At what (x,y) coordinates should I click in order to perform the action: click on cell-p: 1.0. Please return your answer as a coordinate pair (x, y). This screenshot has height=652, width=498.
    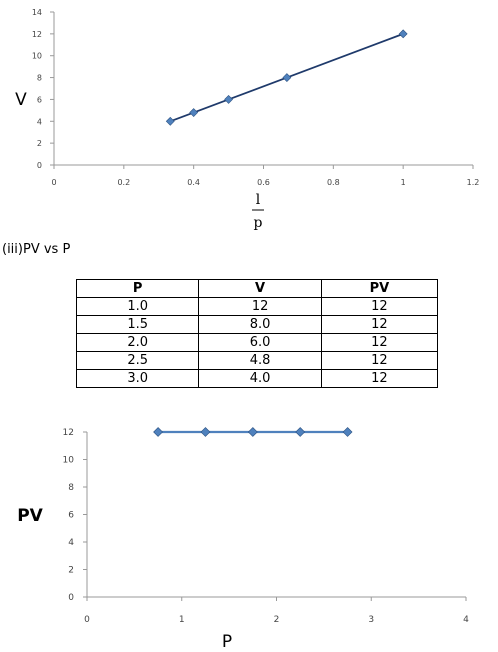
    Looking at the image, I should click on (137, 306).